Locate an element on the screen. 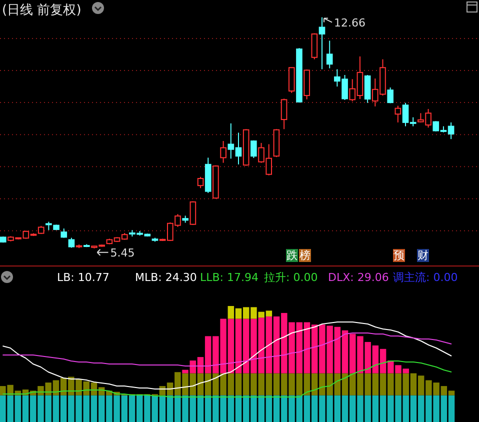 This screenshot has width=479, height=422. chart-title: (日线 前复权) is located at coordinates (42, 10).